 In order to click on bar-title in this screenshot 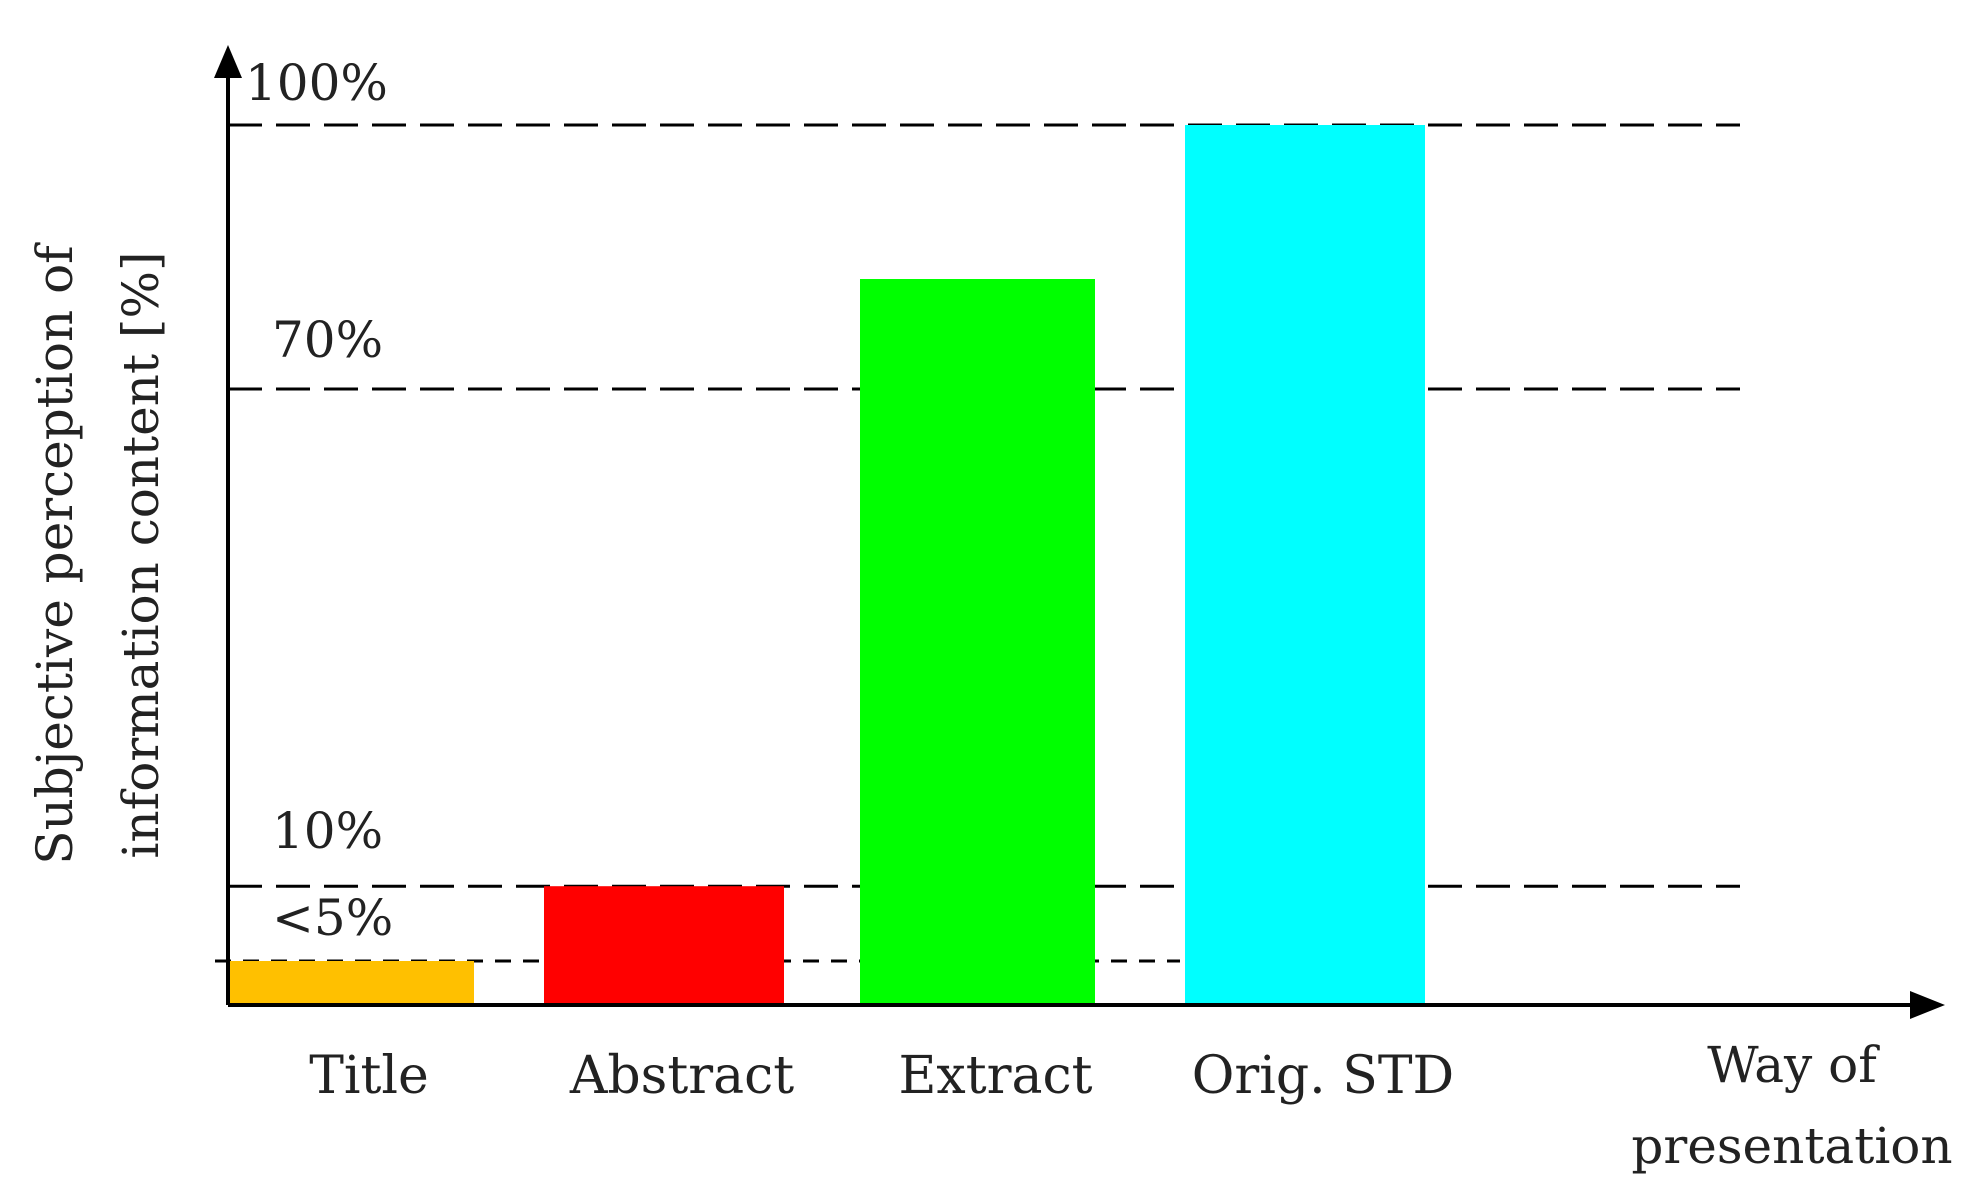, I will do `click(351, 983)`.